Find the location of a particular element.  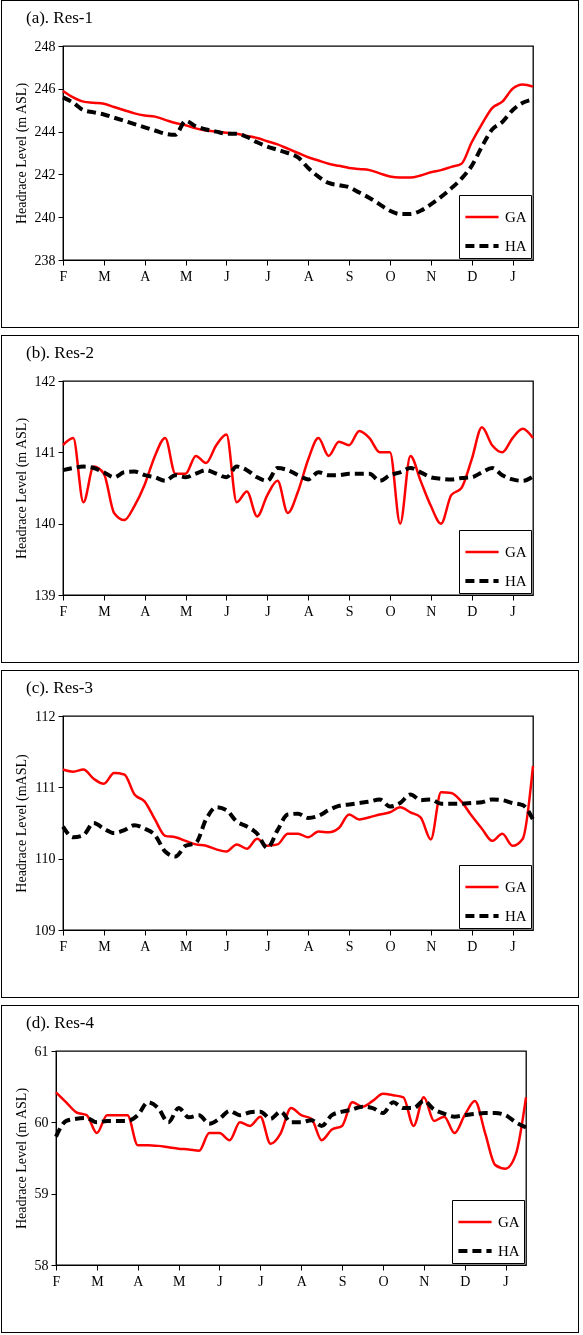

y-tick-label: 244 is located at coordinates (45, 132).